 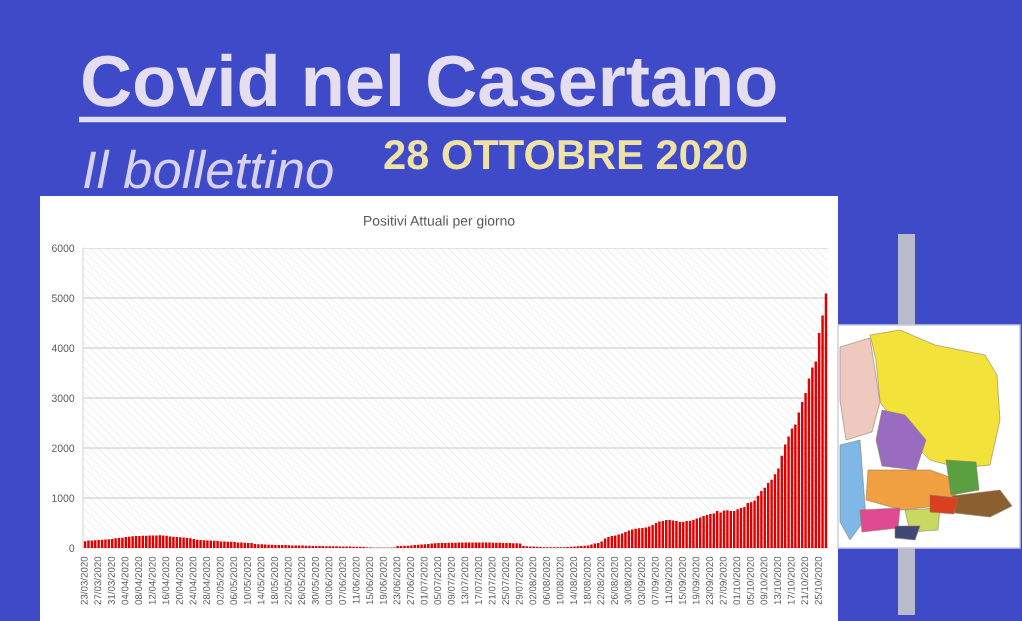 What do you see at coordinates (208, 169) in the screenshot?
I see `text: Il bollettino` at bounding box center [208, 169].